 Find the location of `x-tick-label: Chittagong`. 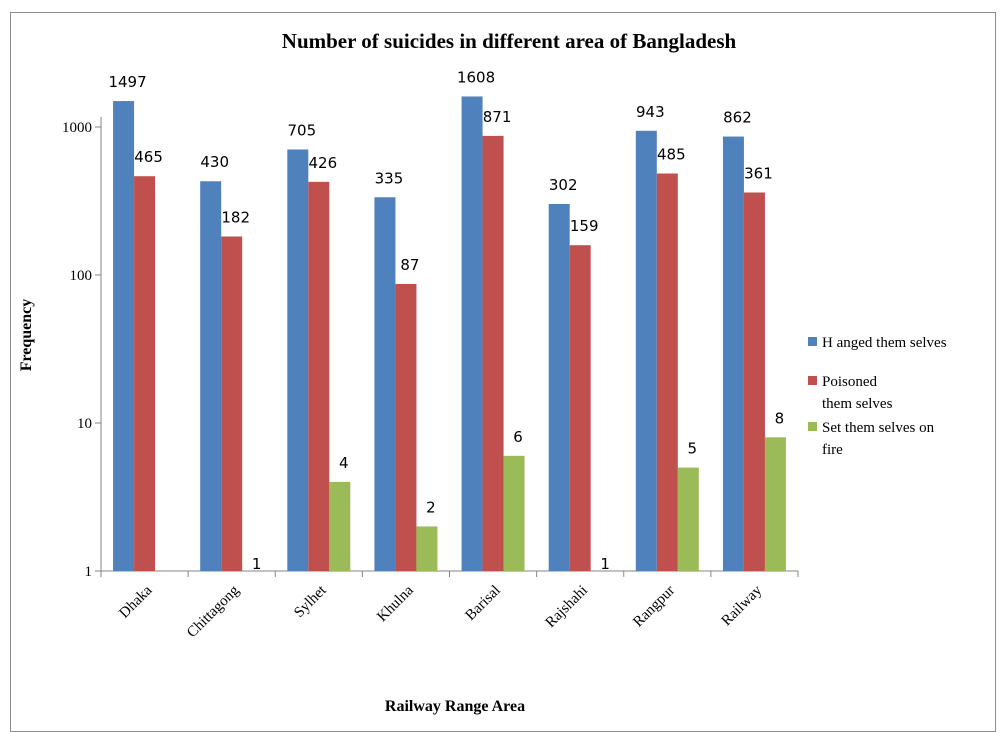

x-tick-label: Chittagong is located at coordinates (213, 611).